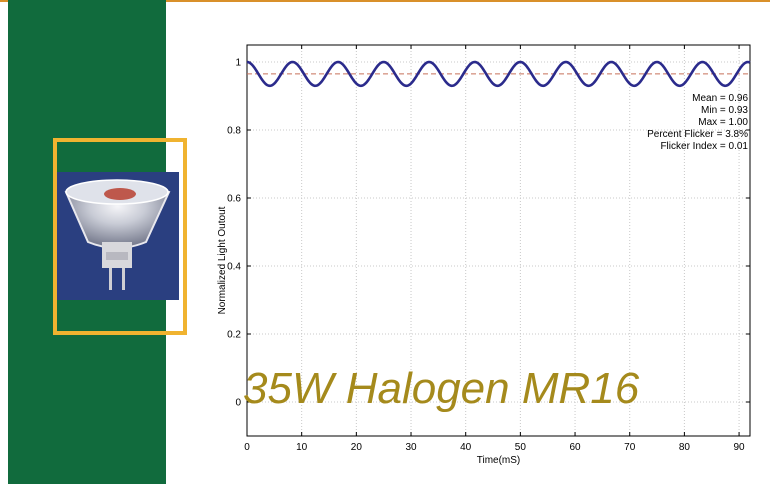 This screenshot has height=484, width=770. What do you see at coordinates (238, 403) in the screenshot?
I see `y-tick-label: 0` at bounding box center [238, 403].